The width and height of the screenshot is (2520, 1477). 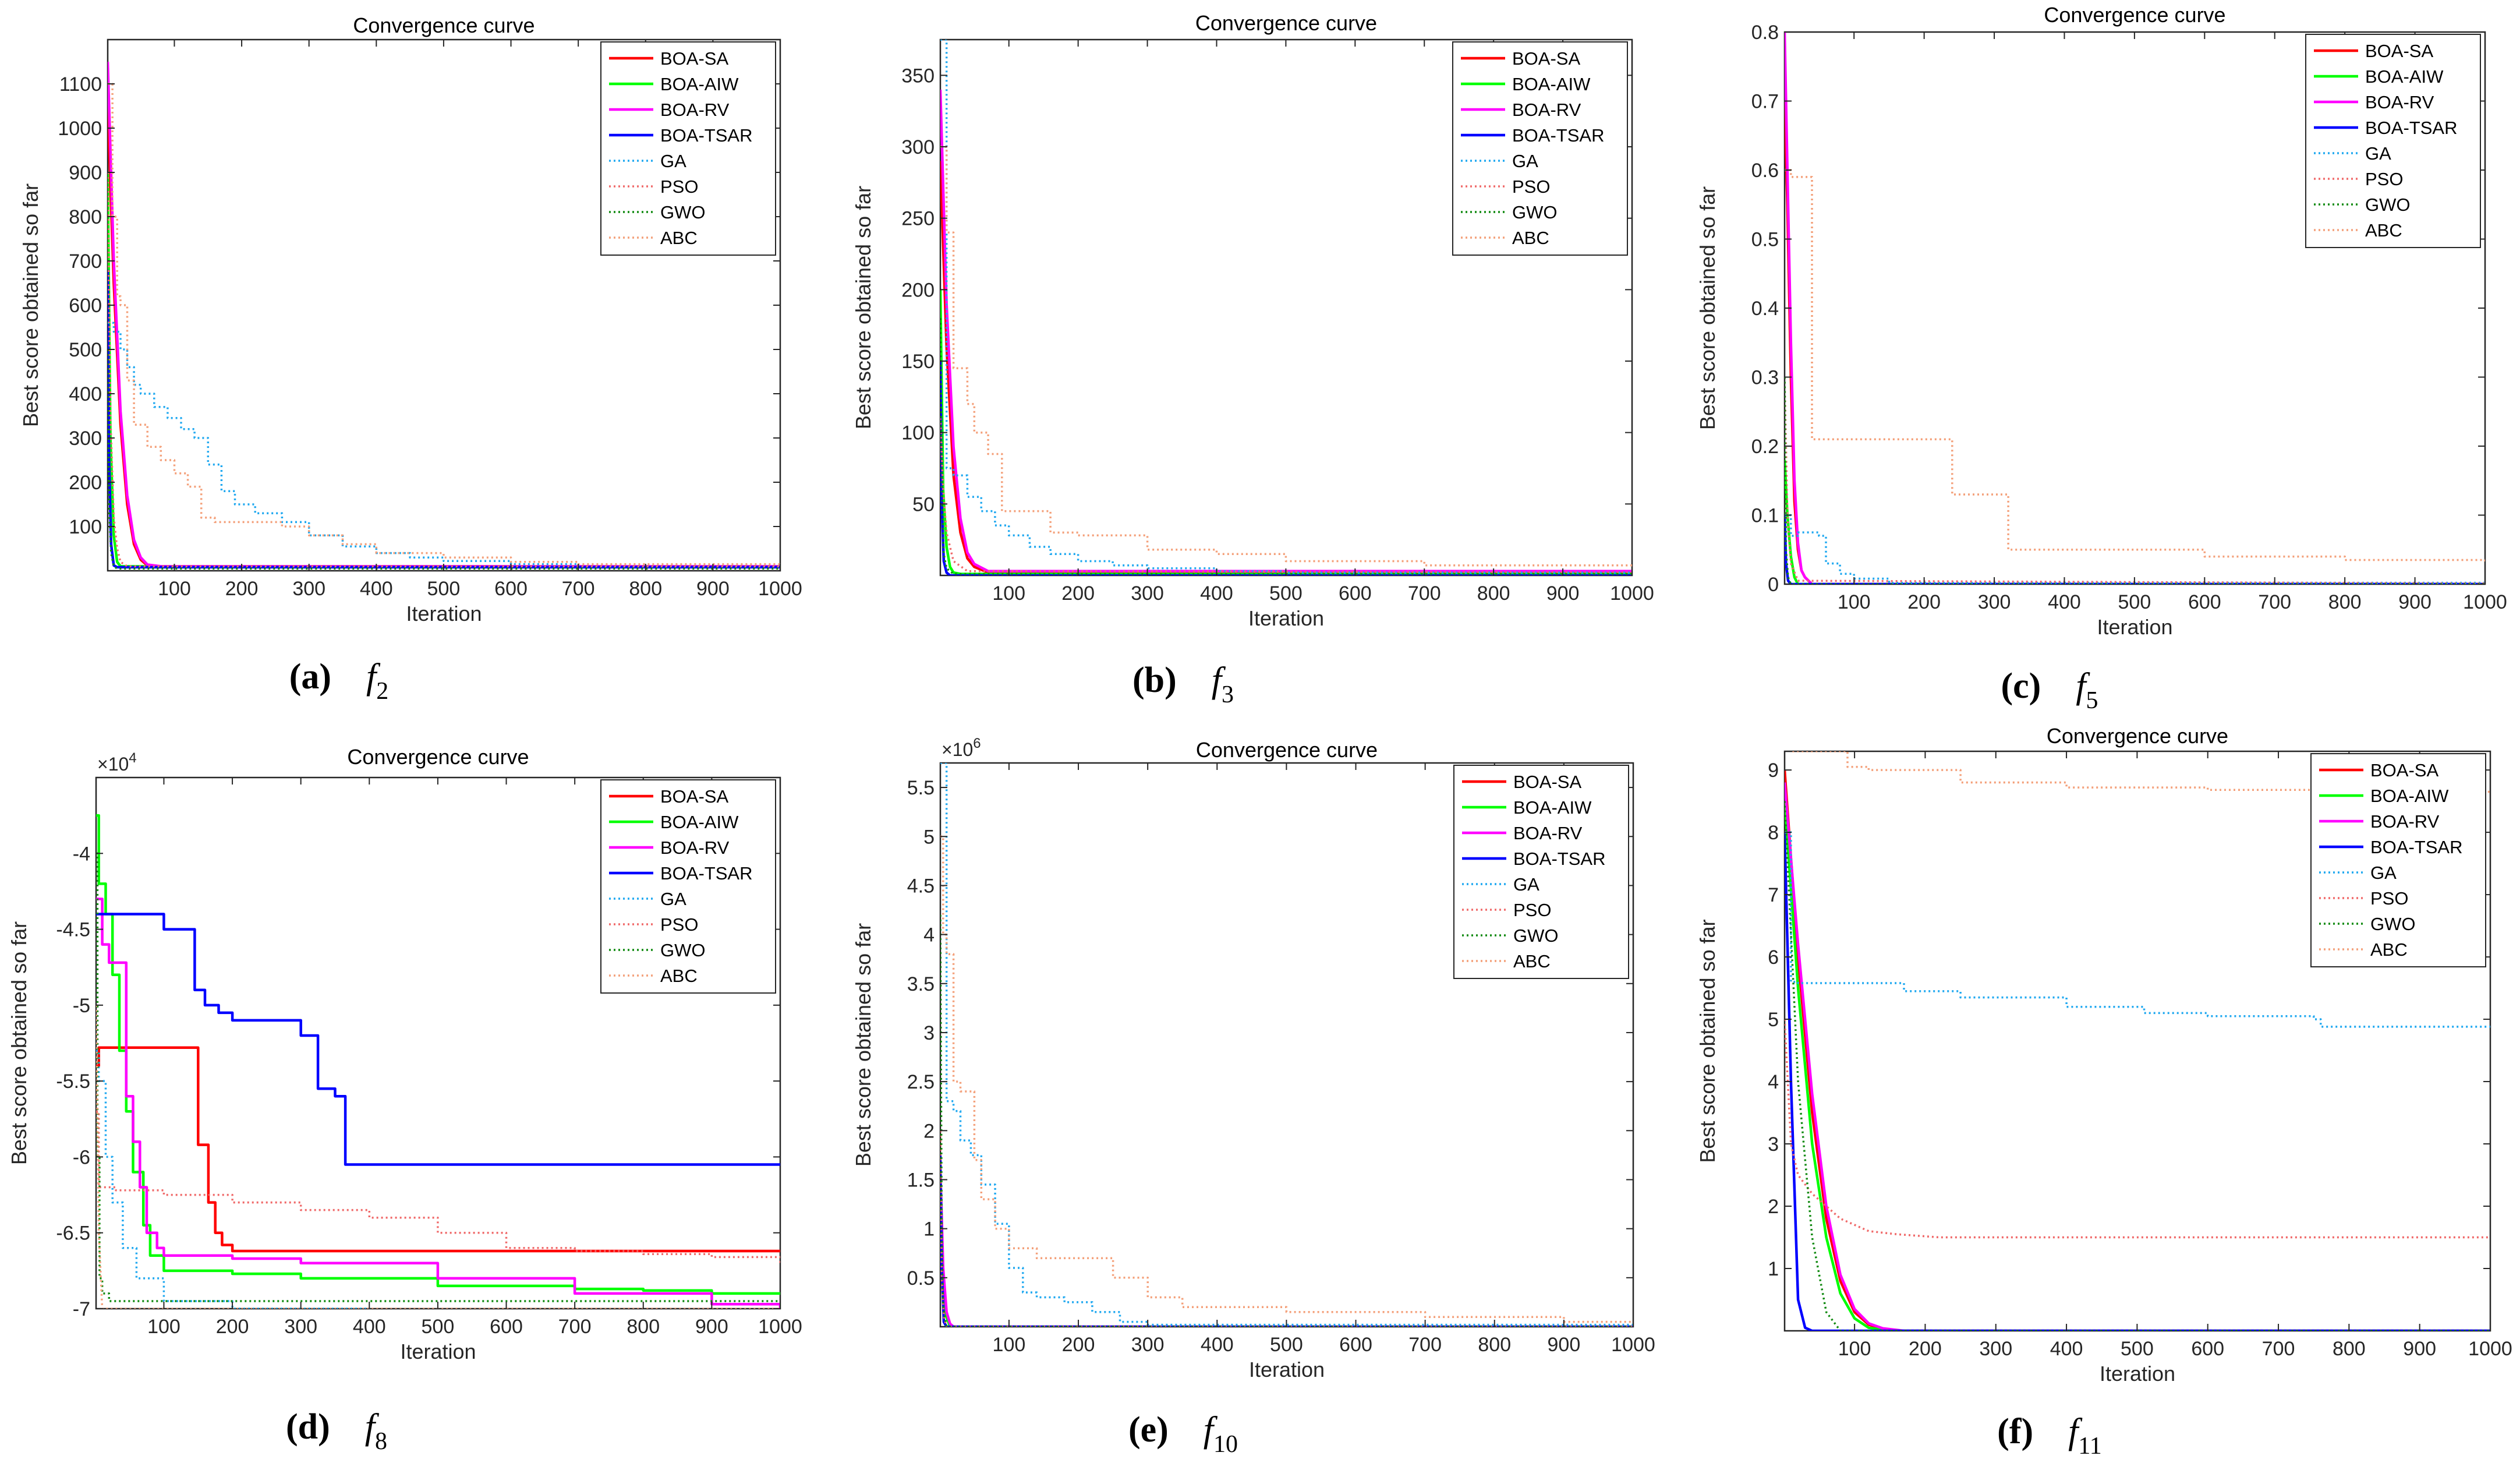 I want to click on y-tick-label: 200, so click(x=85, y=483).